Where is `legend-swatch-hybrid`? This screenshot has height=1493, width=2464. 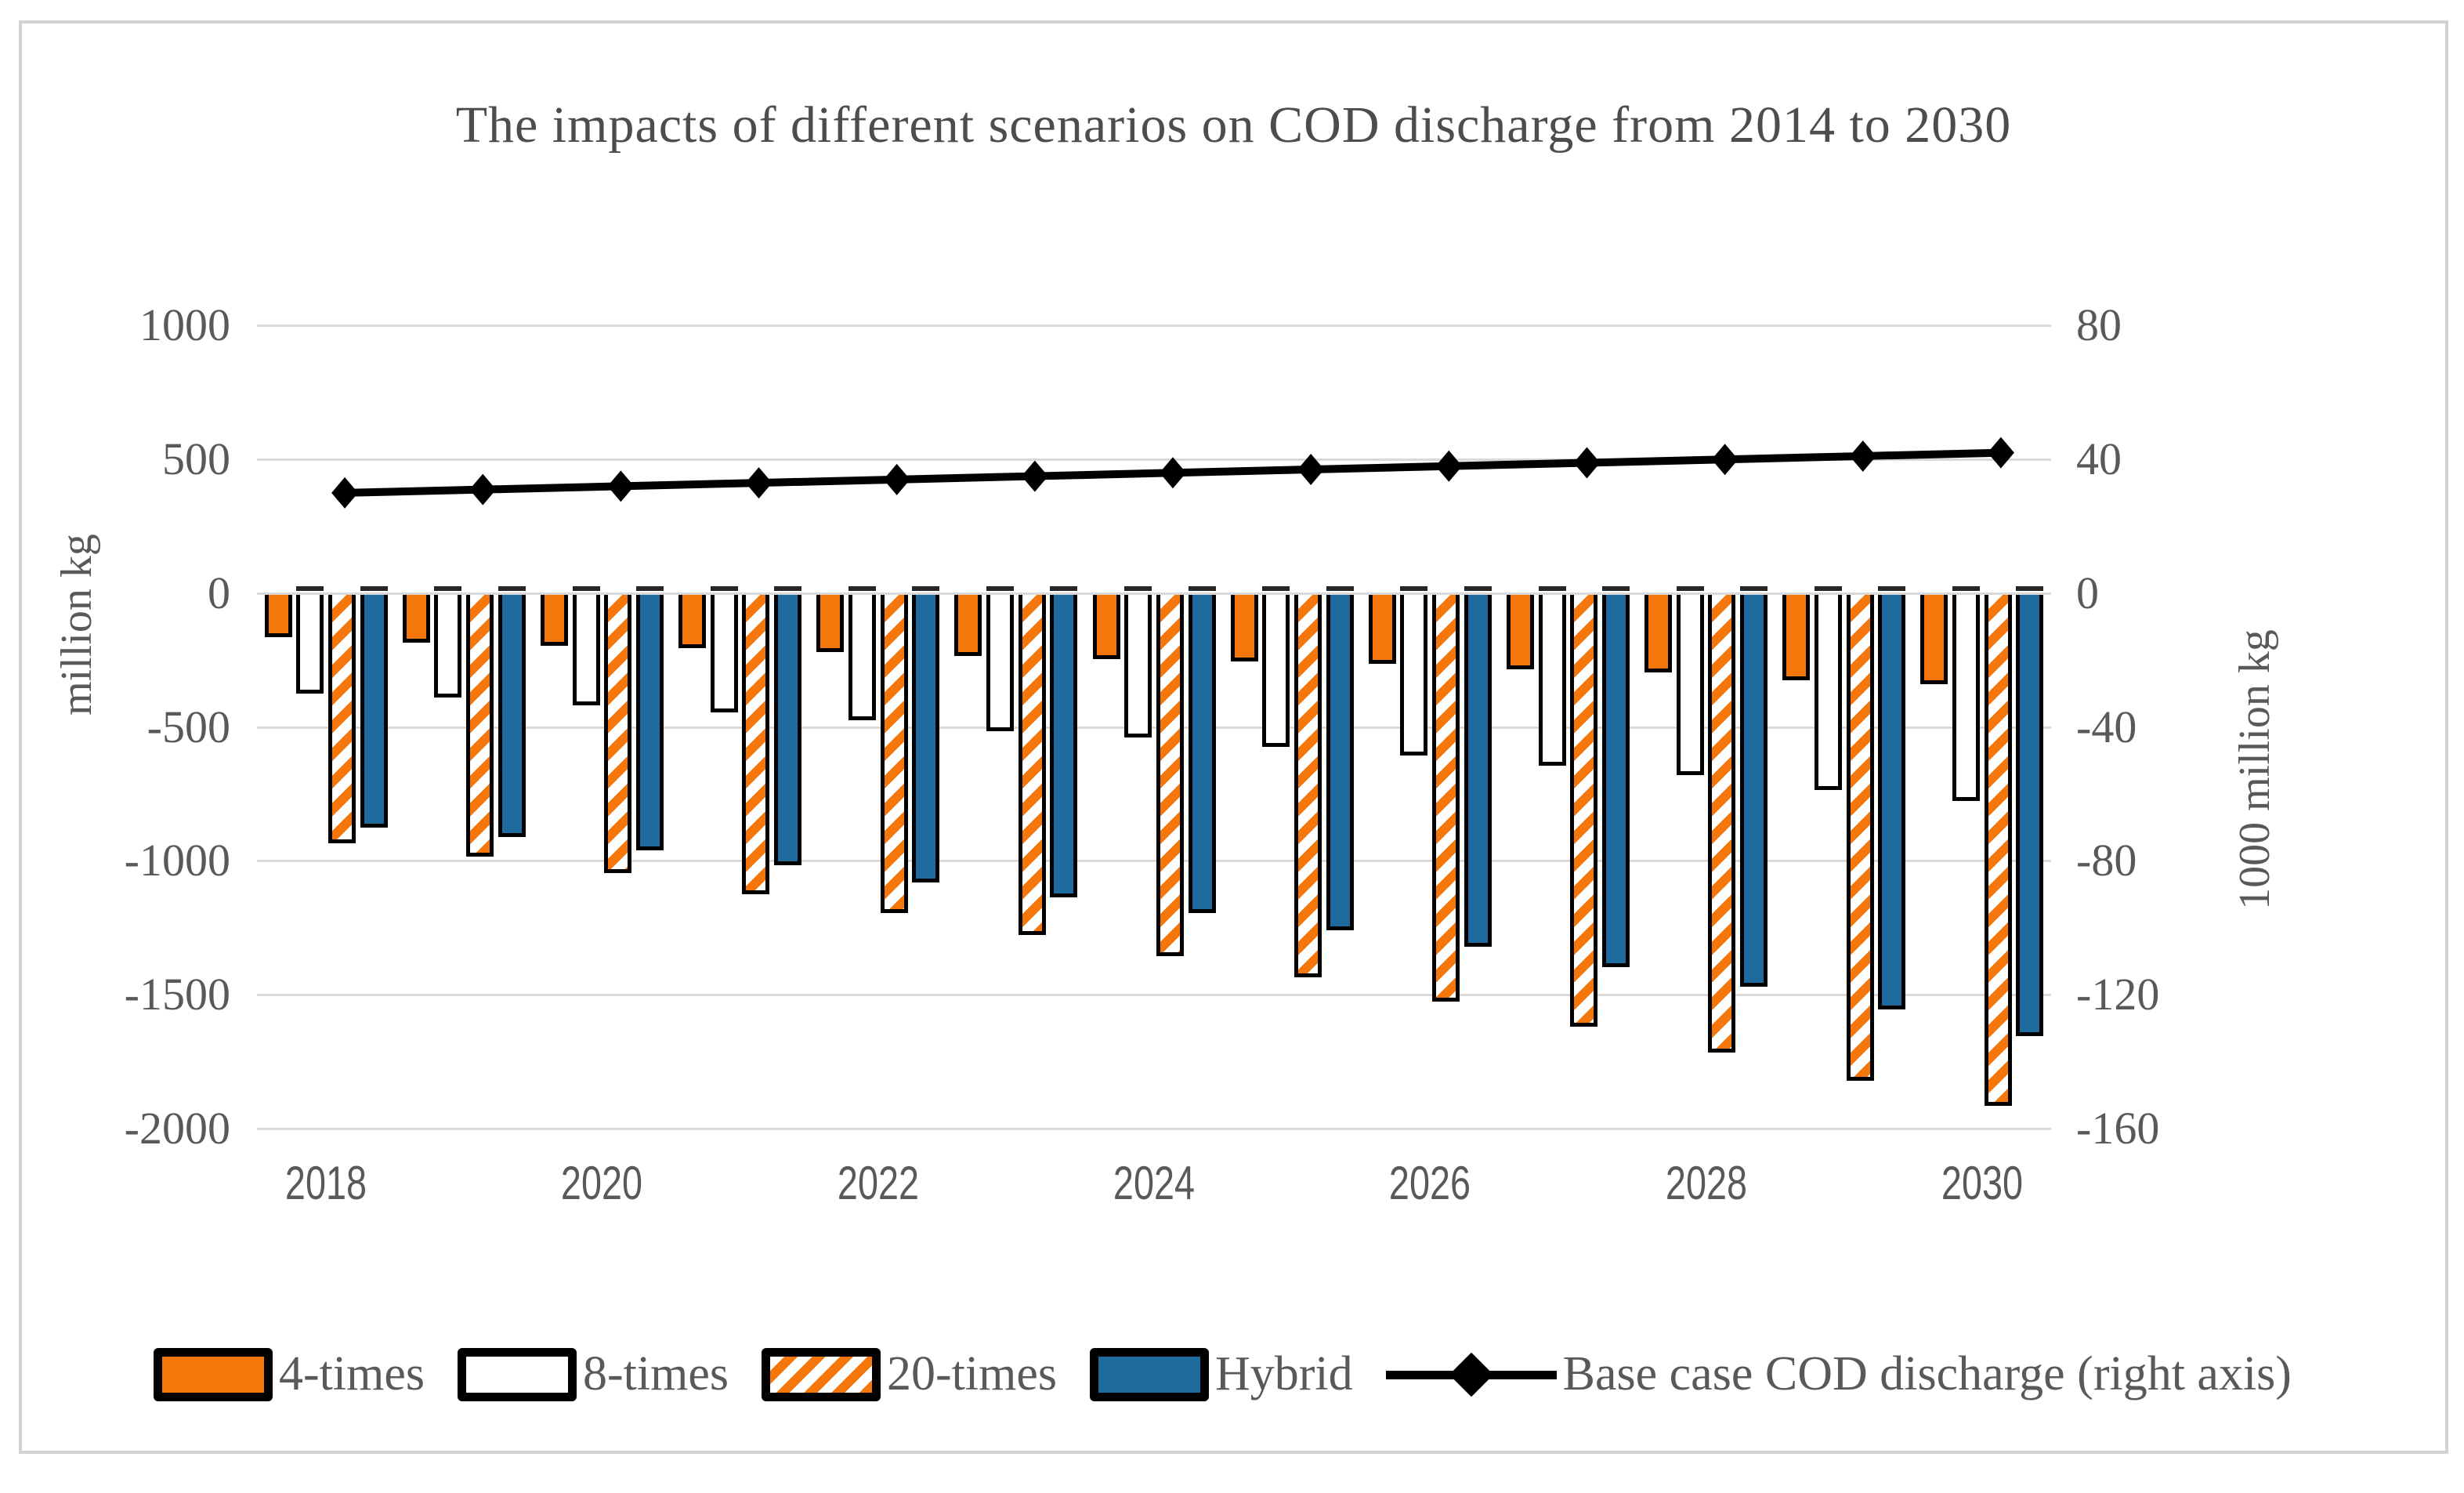 legend-swatch-hybrid is located at coordinates (1149, 1374).